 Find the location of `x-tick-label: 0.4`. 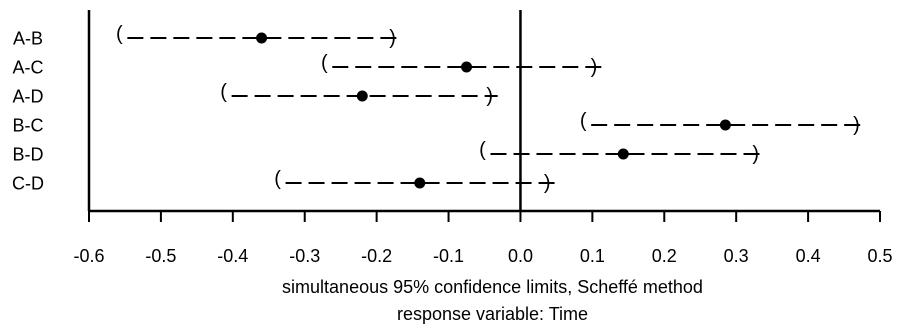

x-tick-label: 0.4 is located at coordinates (808, 256).